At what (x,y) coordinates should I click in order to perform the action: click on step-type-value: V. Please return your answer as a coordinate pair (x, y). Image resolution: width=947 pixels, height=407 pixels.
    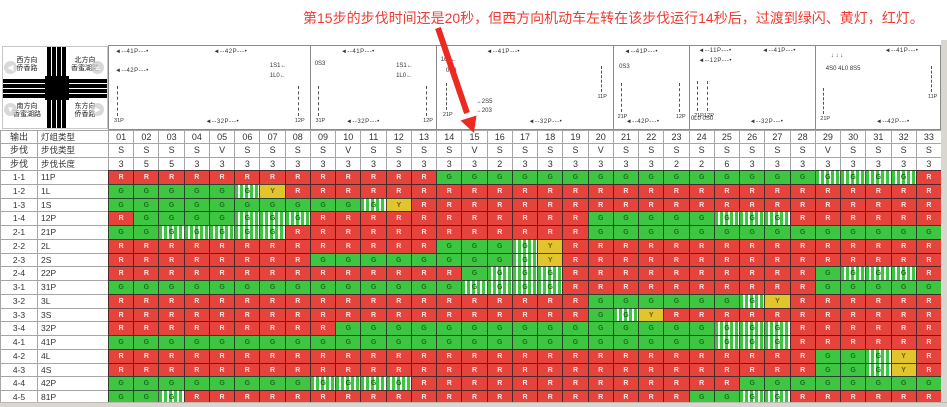
    Looking at the image, I should click on (600, 150).